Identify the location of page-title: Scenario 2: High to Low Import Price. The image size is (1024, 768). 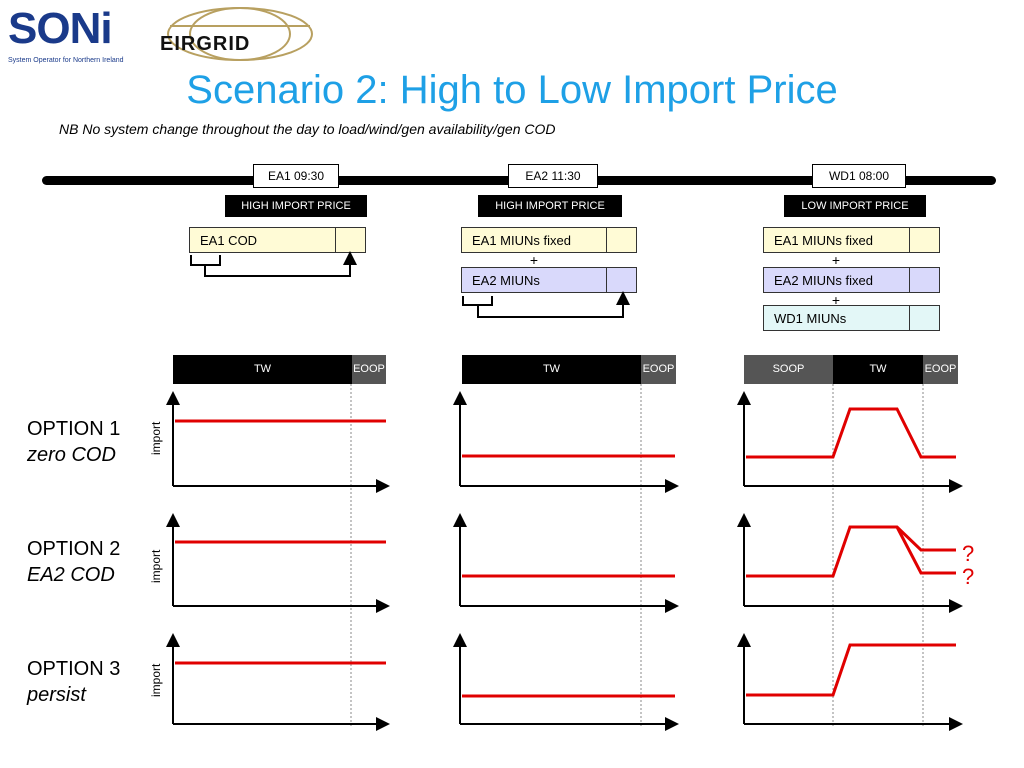
(512, 90).